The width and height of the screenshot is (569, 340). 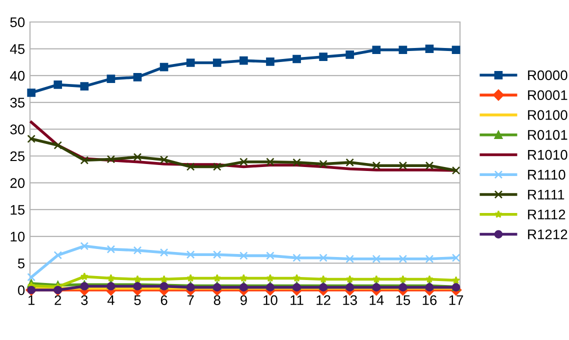 I want to click on y-tick-label: 15, so click(x=17, y=210).